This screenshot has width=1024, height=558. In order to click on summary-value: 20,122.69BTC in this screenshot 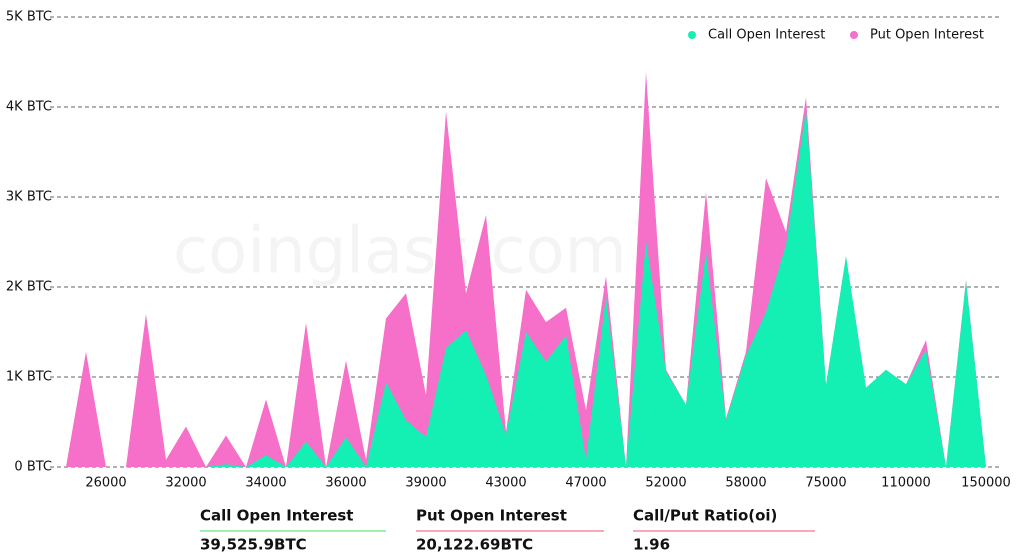, I will do `click(474, 545)`.